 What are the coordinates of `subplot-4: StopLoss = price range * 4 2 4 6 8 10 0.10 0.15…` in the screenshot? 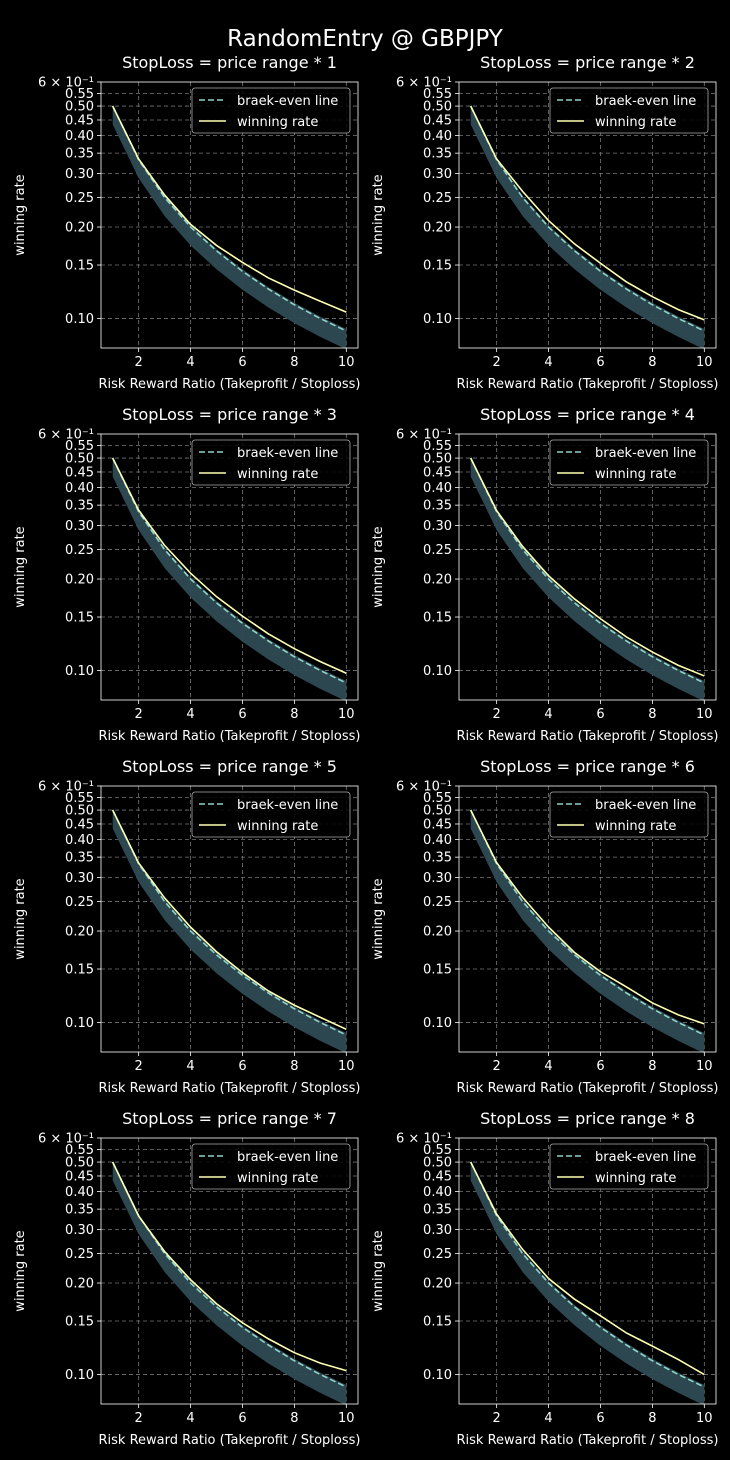 It's located at (544, 574).